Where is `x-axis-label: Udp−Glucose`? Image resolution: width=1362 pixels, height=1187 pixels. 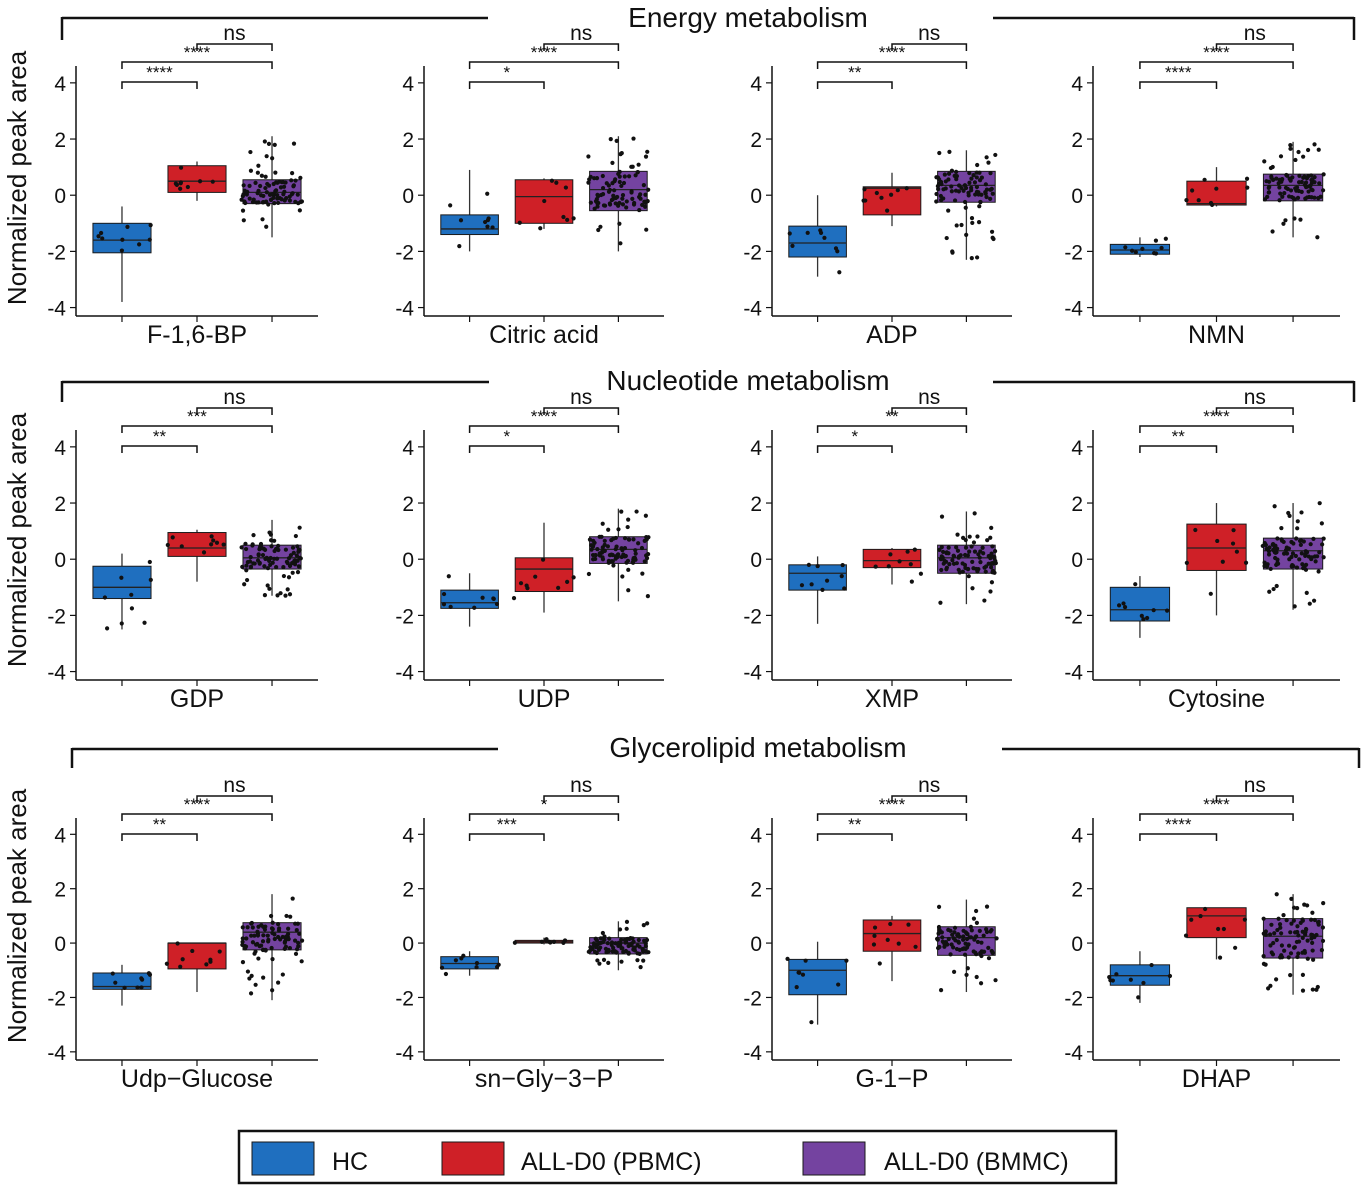 x-axis-label: Udp−Glucose is located at coordinates (197, 1079).